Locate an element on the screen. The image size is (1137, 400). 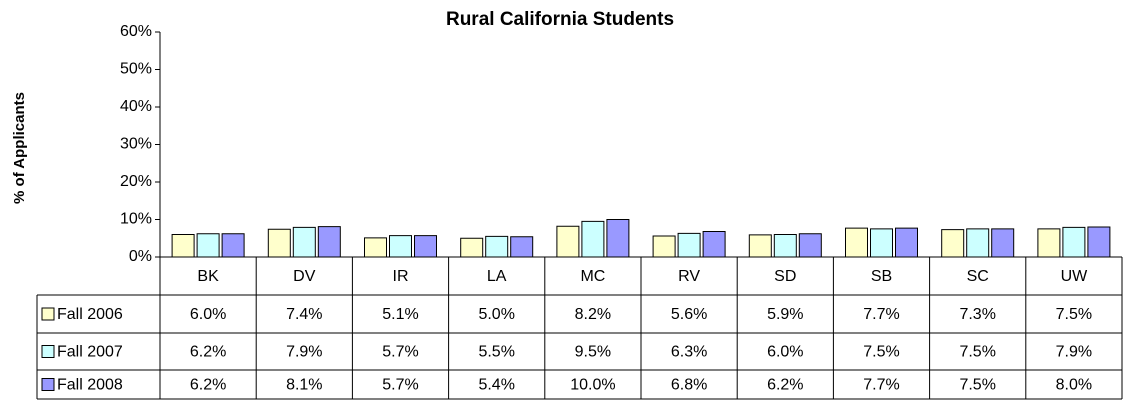
x-tick-label: IR is located at coordinates (401, 276).